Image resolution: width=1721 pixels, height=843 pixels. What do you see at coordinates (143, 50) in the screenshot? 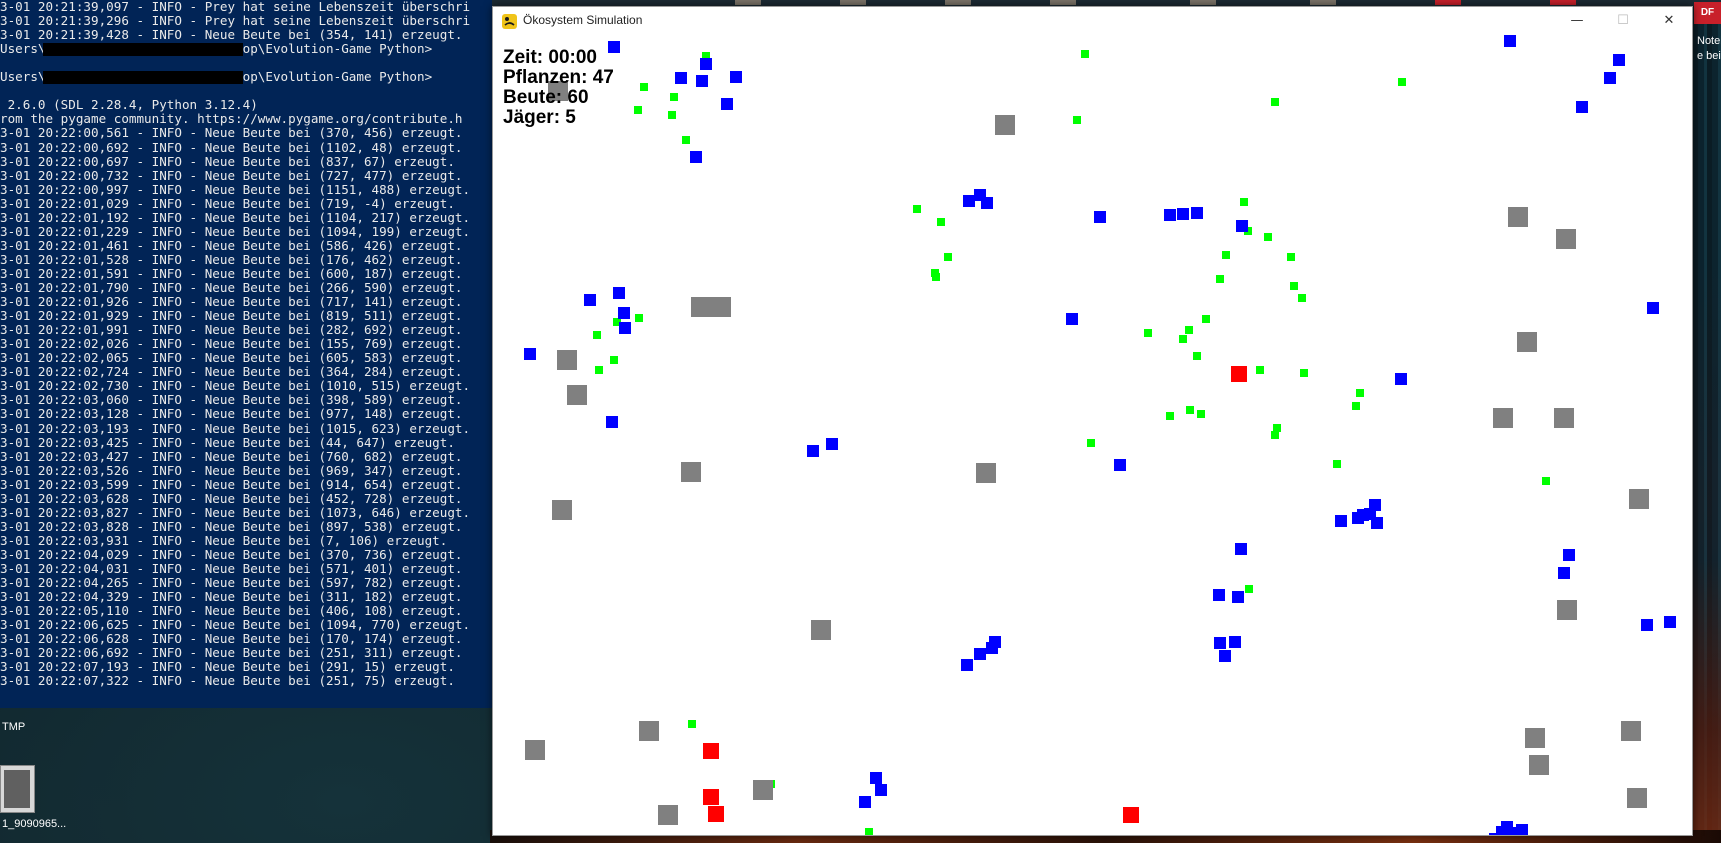
I see `redaction-bar` at bounding box center [143, 50].